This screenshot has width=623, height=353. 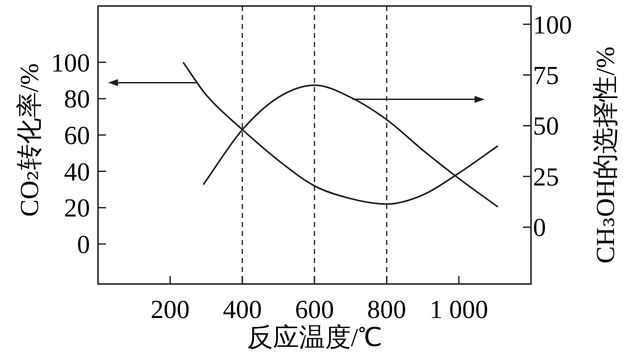 I want to click on y-tick-label: 20, so click(x=77, y=208).